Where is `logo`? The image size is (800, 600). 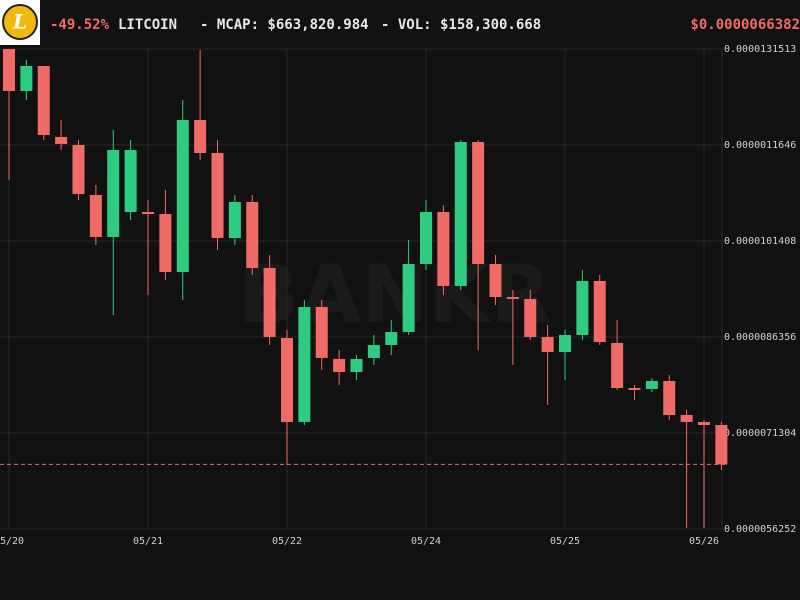 logo is located at coordinates (20, 22).